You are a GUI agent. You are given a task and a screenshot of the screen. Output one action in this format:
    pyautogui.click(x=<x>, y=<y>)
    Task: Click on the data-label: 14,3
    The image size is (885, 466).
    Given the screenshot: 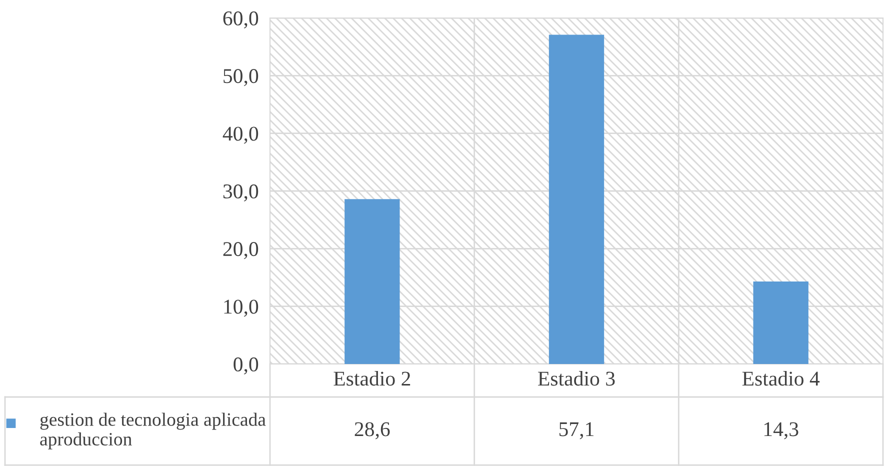 What is the action you would take?
    pyautogui.click(x=781, y=431)
    